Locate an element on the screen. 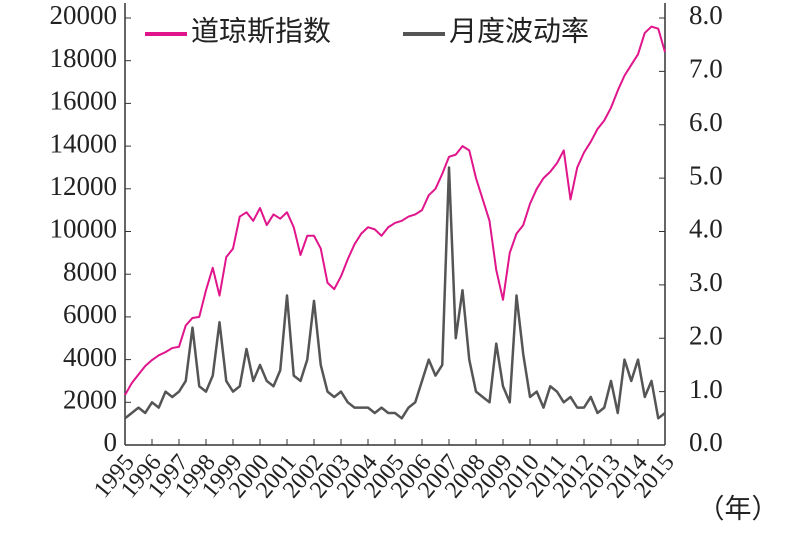  y2-tick-label: 3.0 is located at coordinates (706, 282).